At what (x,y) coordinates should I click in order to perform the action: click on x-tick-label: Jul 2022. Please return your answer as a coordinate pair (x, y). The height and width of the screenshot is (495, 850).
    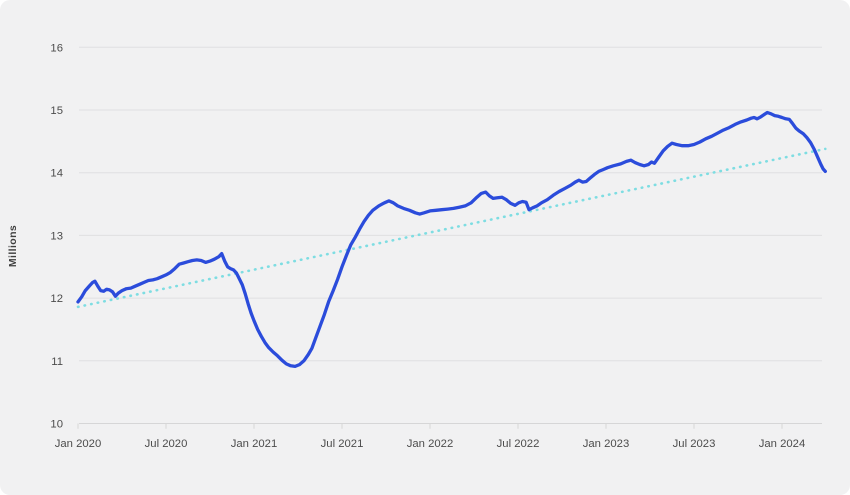
    Looking at the image, I should click on (518, 444).